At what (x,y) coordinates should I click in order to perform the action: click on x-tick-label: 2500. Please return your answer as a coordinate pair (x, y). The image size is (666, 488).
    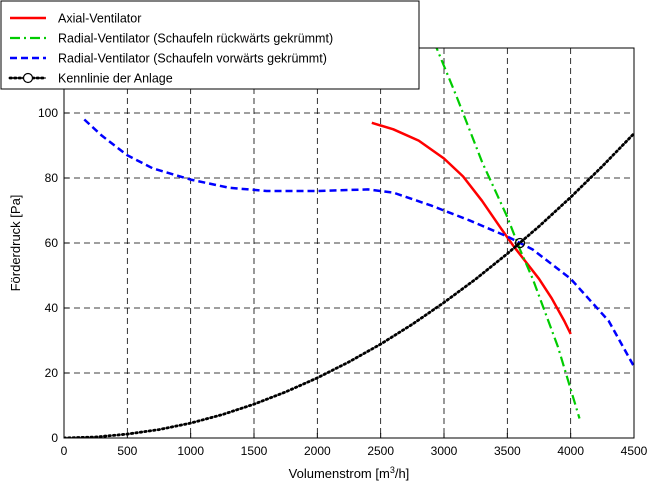
    Looking at the image, I should click on (380, 451).